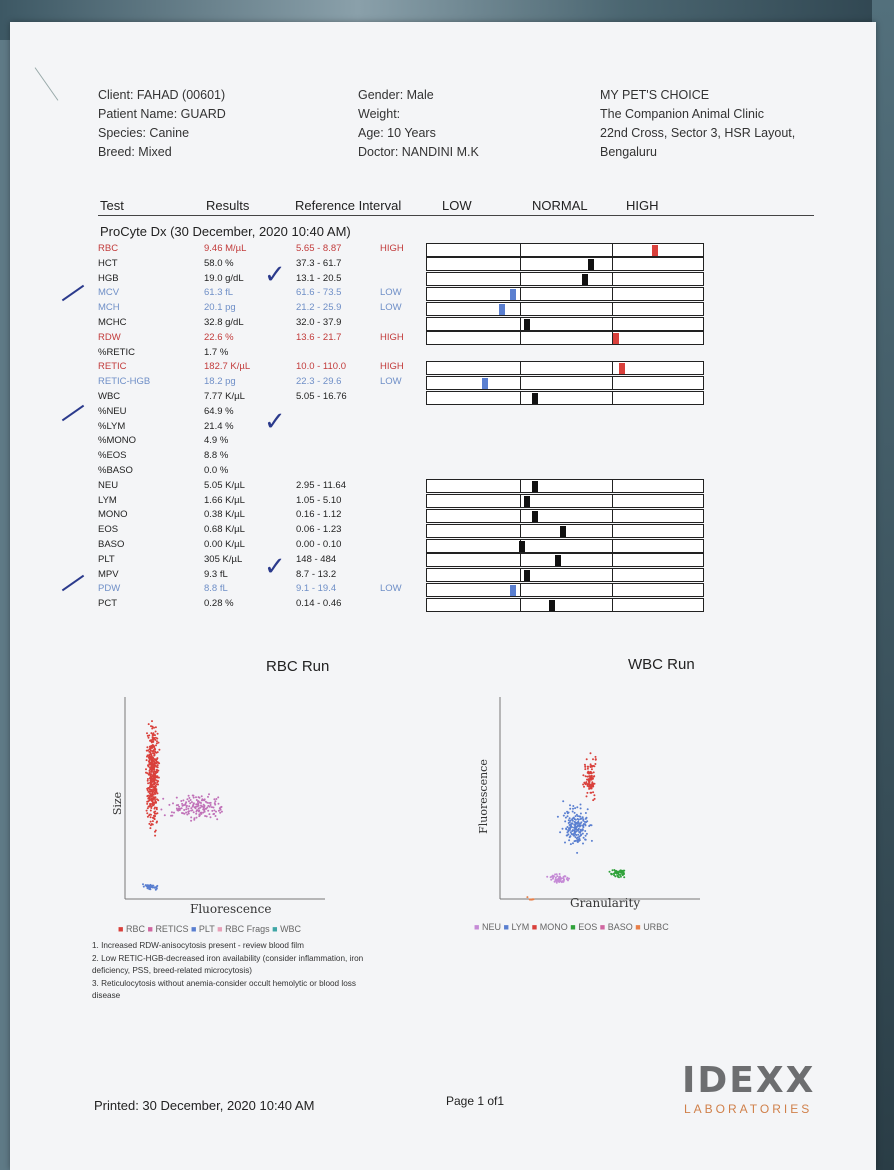 This screenshot has height=1170, width=894. What do you see at coordinates (46, 84) in the screenshot?
I see `pencil-mark` at bounding box center [46, 84].